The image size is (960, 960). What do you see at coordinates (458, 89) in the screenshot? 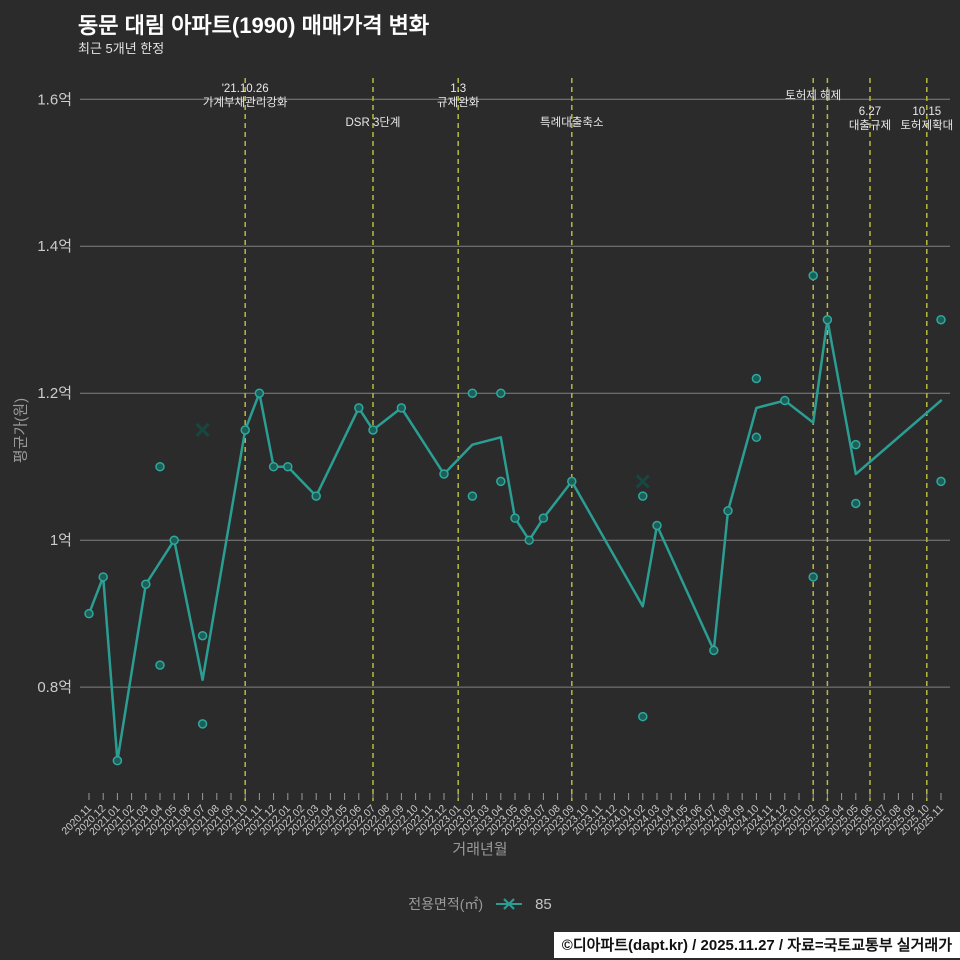
I see `svg-text: 1.3` at bounding box center [458, 89].